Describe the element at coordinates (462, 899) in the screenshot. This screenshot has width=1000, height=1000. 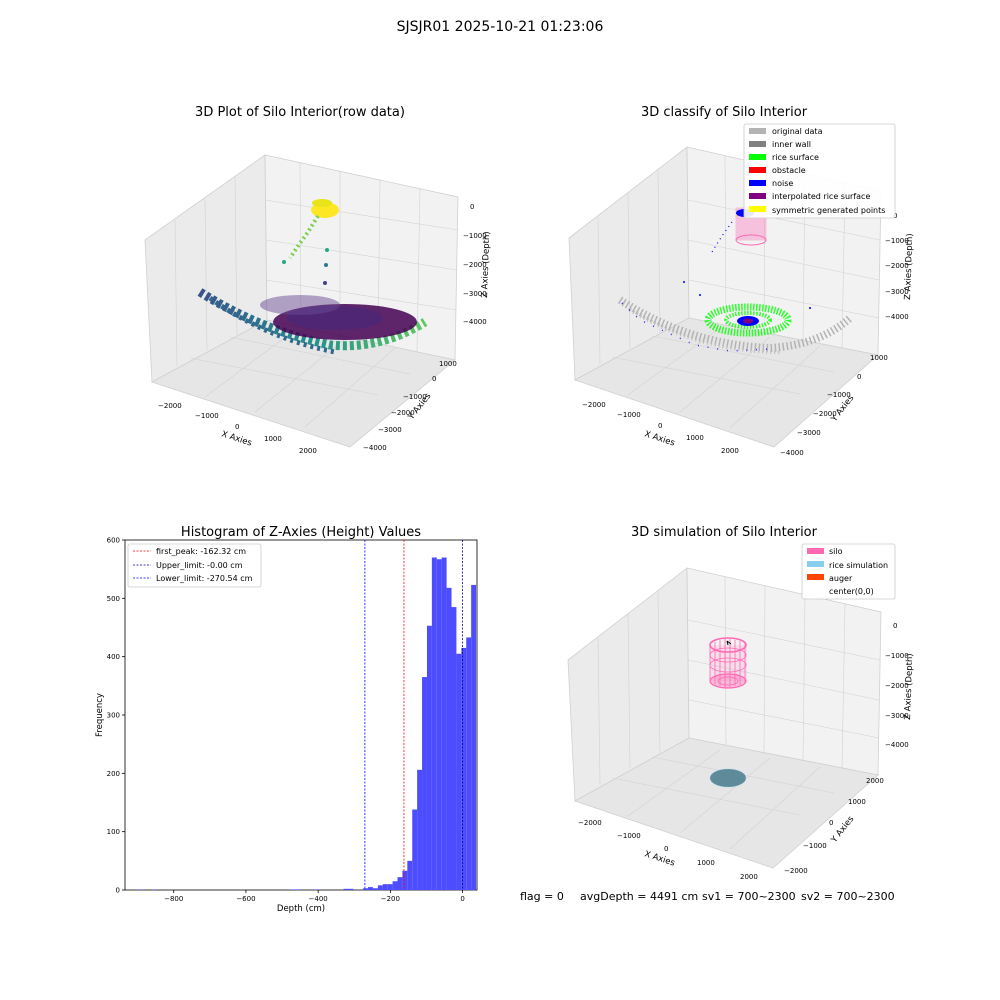
I see `x-tick-label: 0` at that location.